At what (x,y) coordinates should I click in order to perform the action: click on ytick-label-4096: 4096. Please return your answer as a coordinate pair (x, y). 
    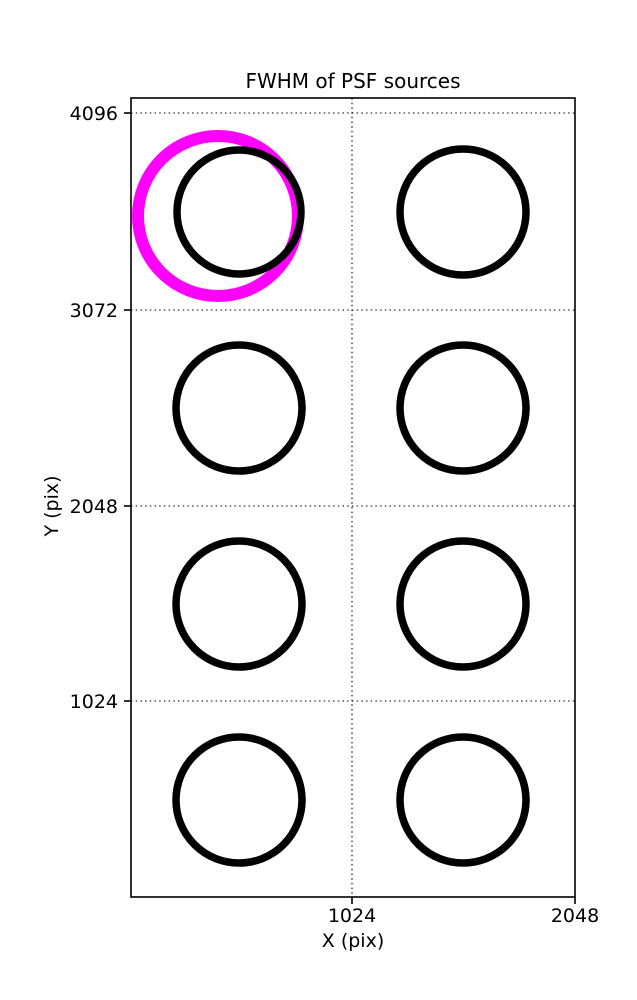
    Looking at the image, I should click on (94, 114).